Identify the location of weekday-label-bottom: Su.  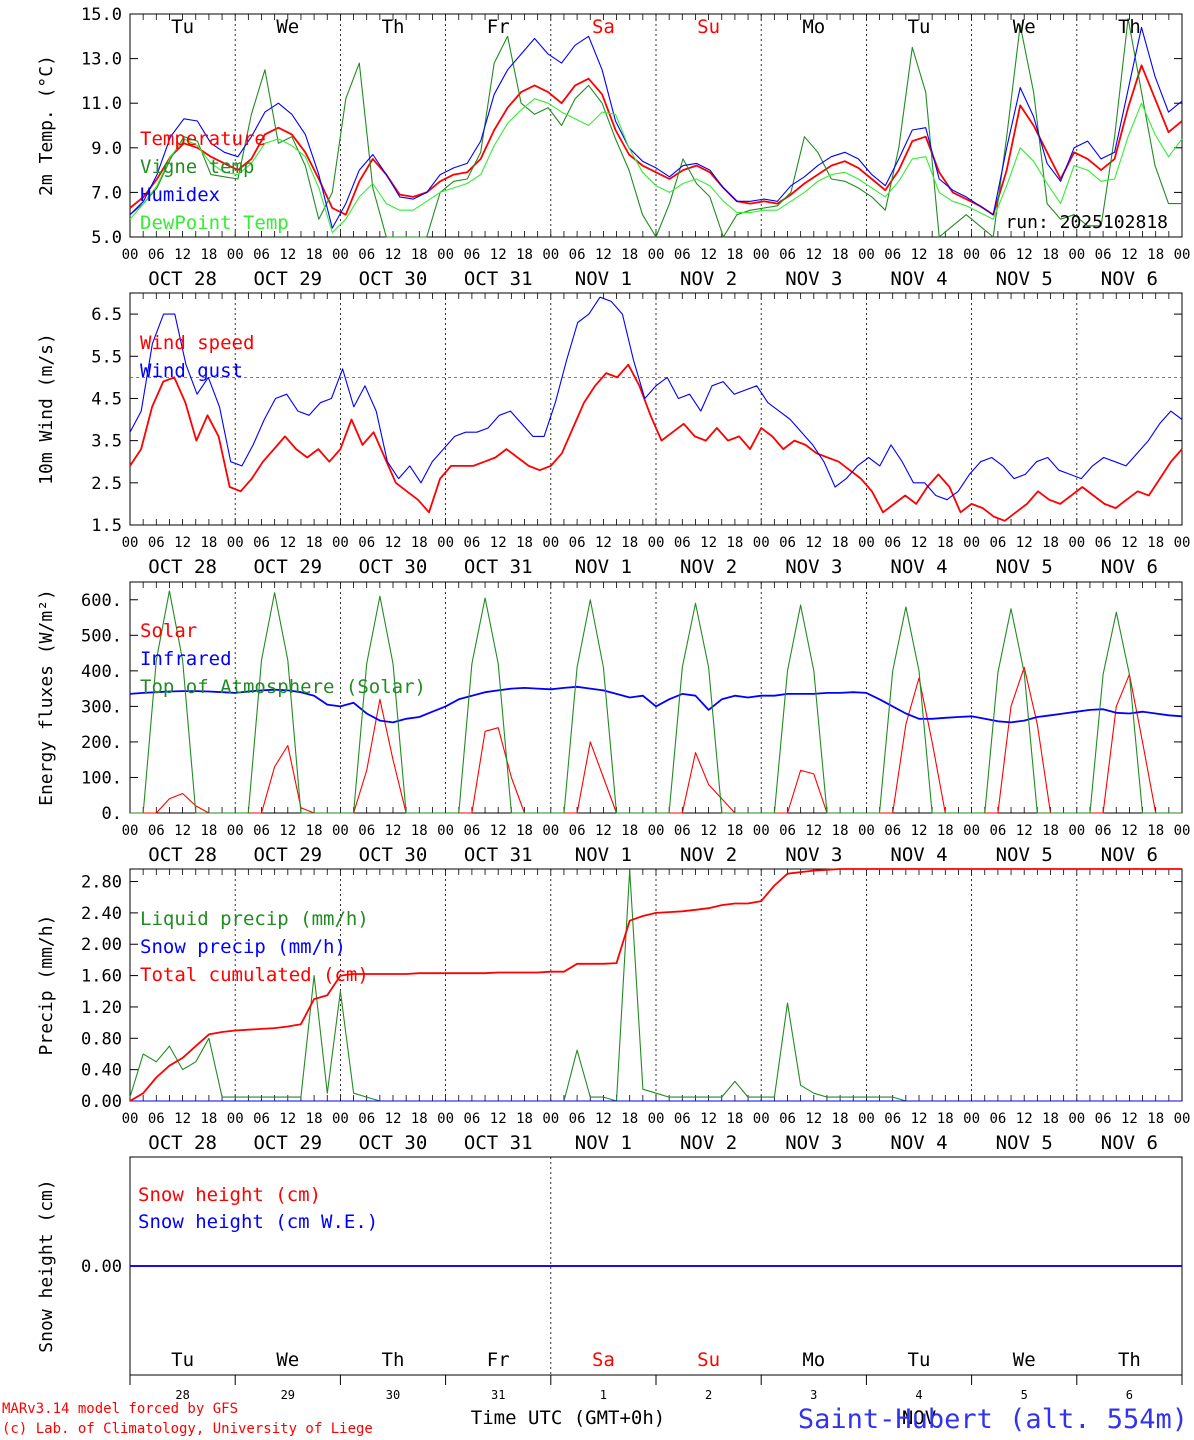
(708, 1360).